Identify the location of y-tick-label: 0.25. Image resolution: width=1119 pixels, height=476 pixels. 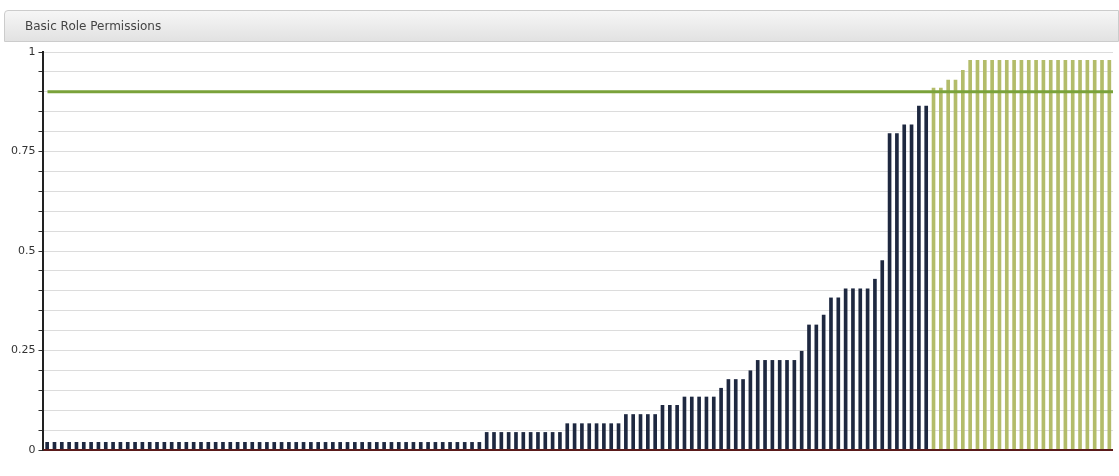
(23, 350).